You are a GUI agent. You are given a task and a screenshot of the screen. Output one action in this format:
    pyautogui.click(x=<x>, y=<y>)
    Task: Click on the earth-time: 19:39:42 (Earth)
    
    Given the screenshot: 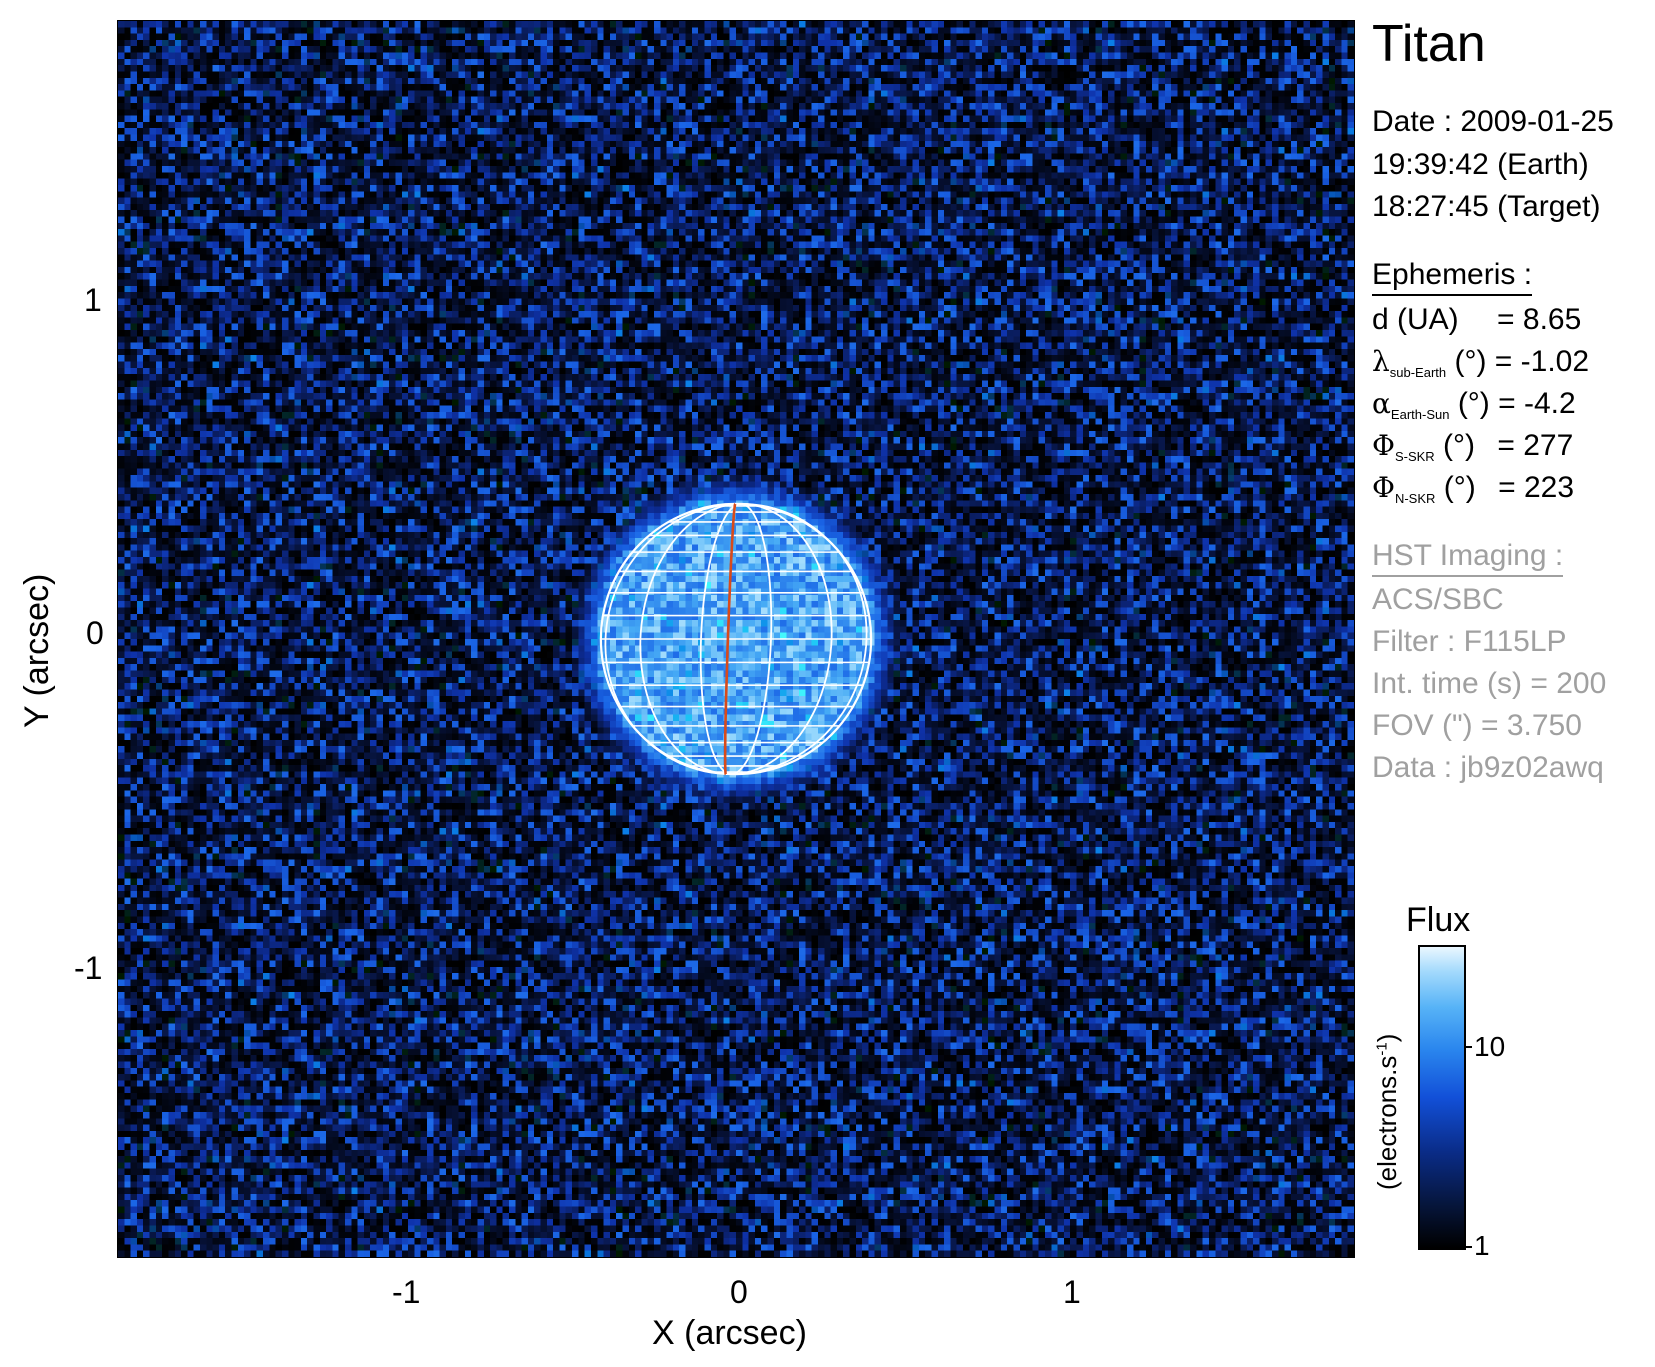 What is the action you would take?
    pyautogui.click(x=1480, y=164)
    